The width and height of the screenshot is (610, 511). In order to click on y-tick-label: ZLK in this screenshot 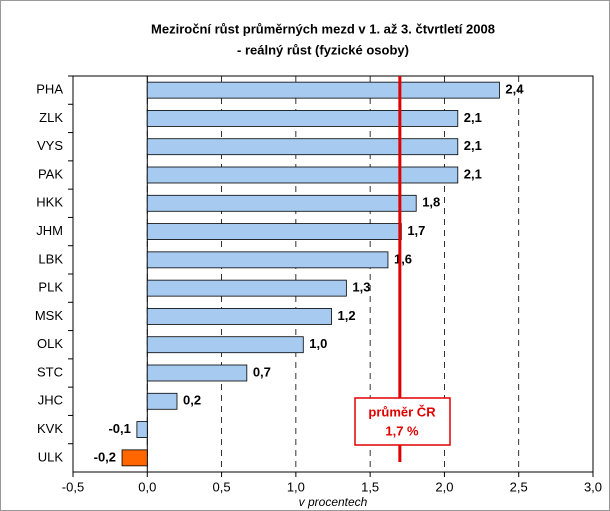, I will do `click(51, 117)`.